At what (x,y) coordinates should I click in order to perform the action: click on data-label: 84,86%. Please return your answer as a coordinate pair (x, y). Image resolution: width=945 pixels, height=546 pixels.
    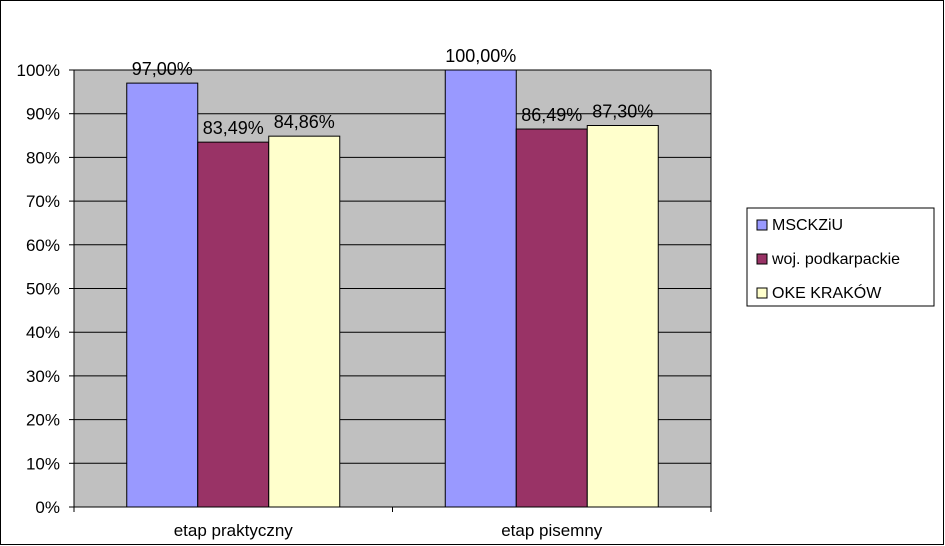
    Looking at the image, I should click on (304, 122).